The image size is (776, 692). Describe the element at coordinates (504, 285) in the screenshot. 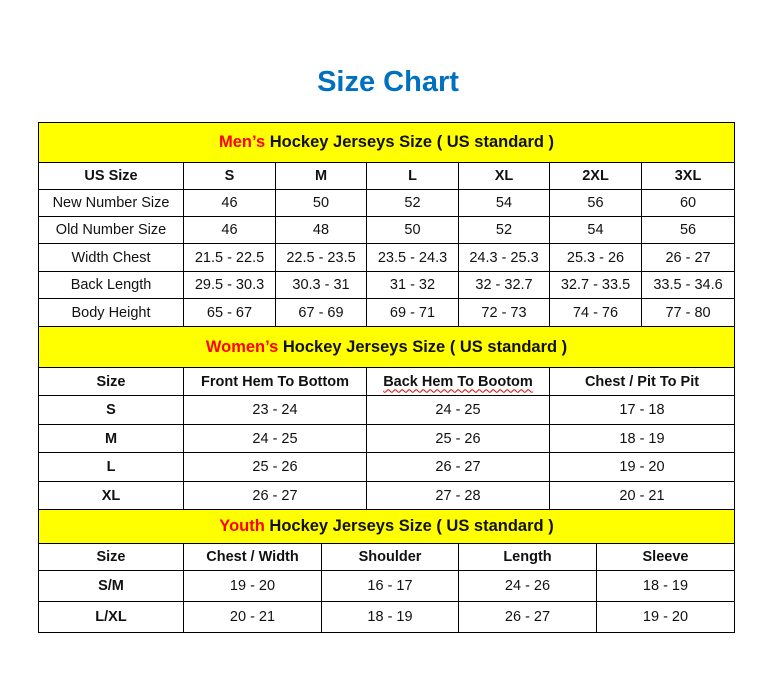

I see `table-cell: 32 - 32.7` at that location.